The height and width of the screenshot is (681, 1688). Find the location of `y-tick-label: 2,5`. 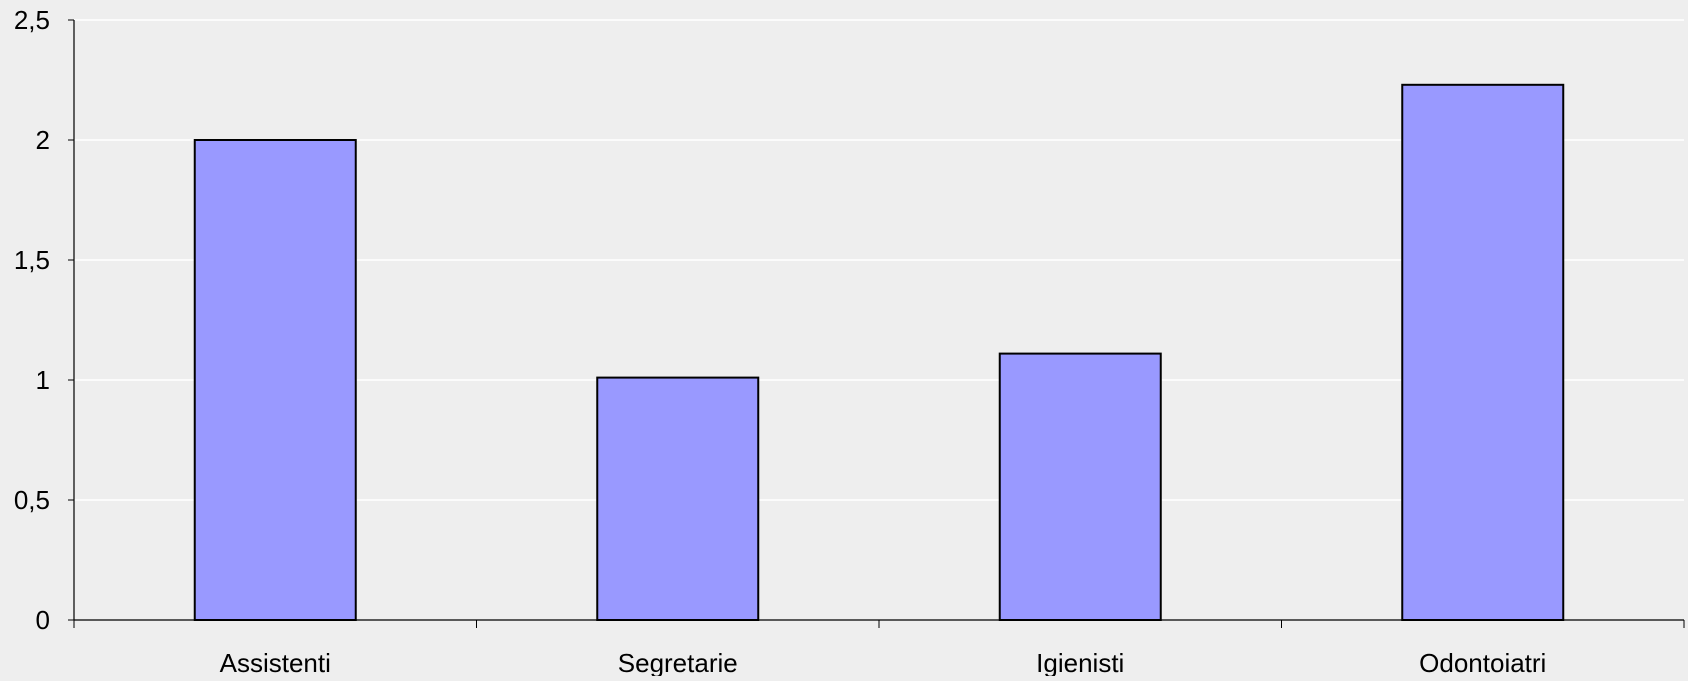

y-tick-label: 2,5 is located at coordinates (32, 20).